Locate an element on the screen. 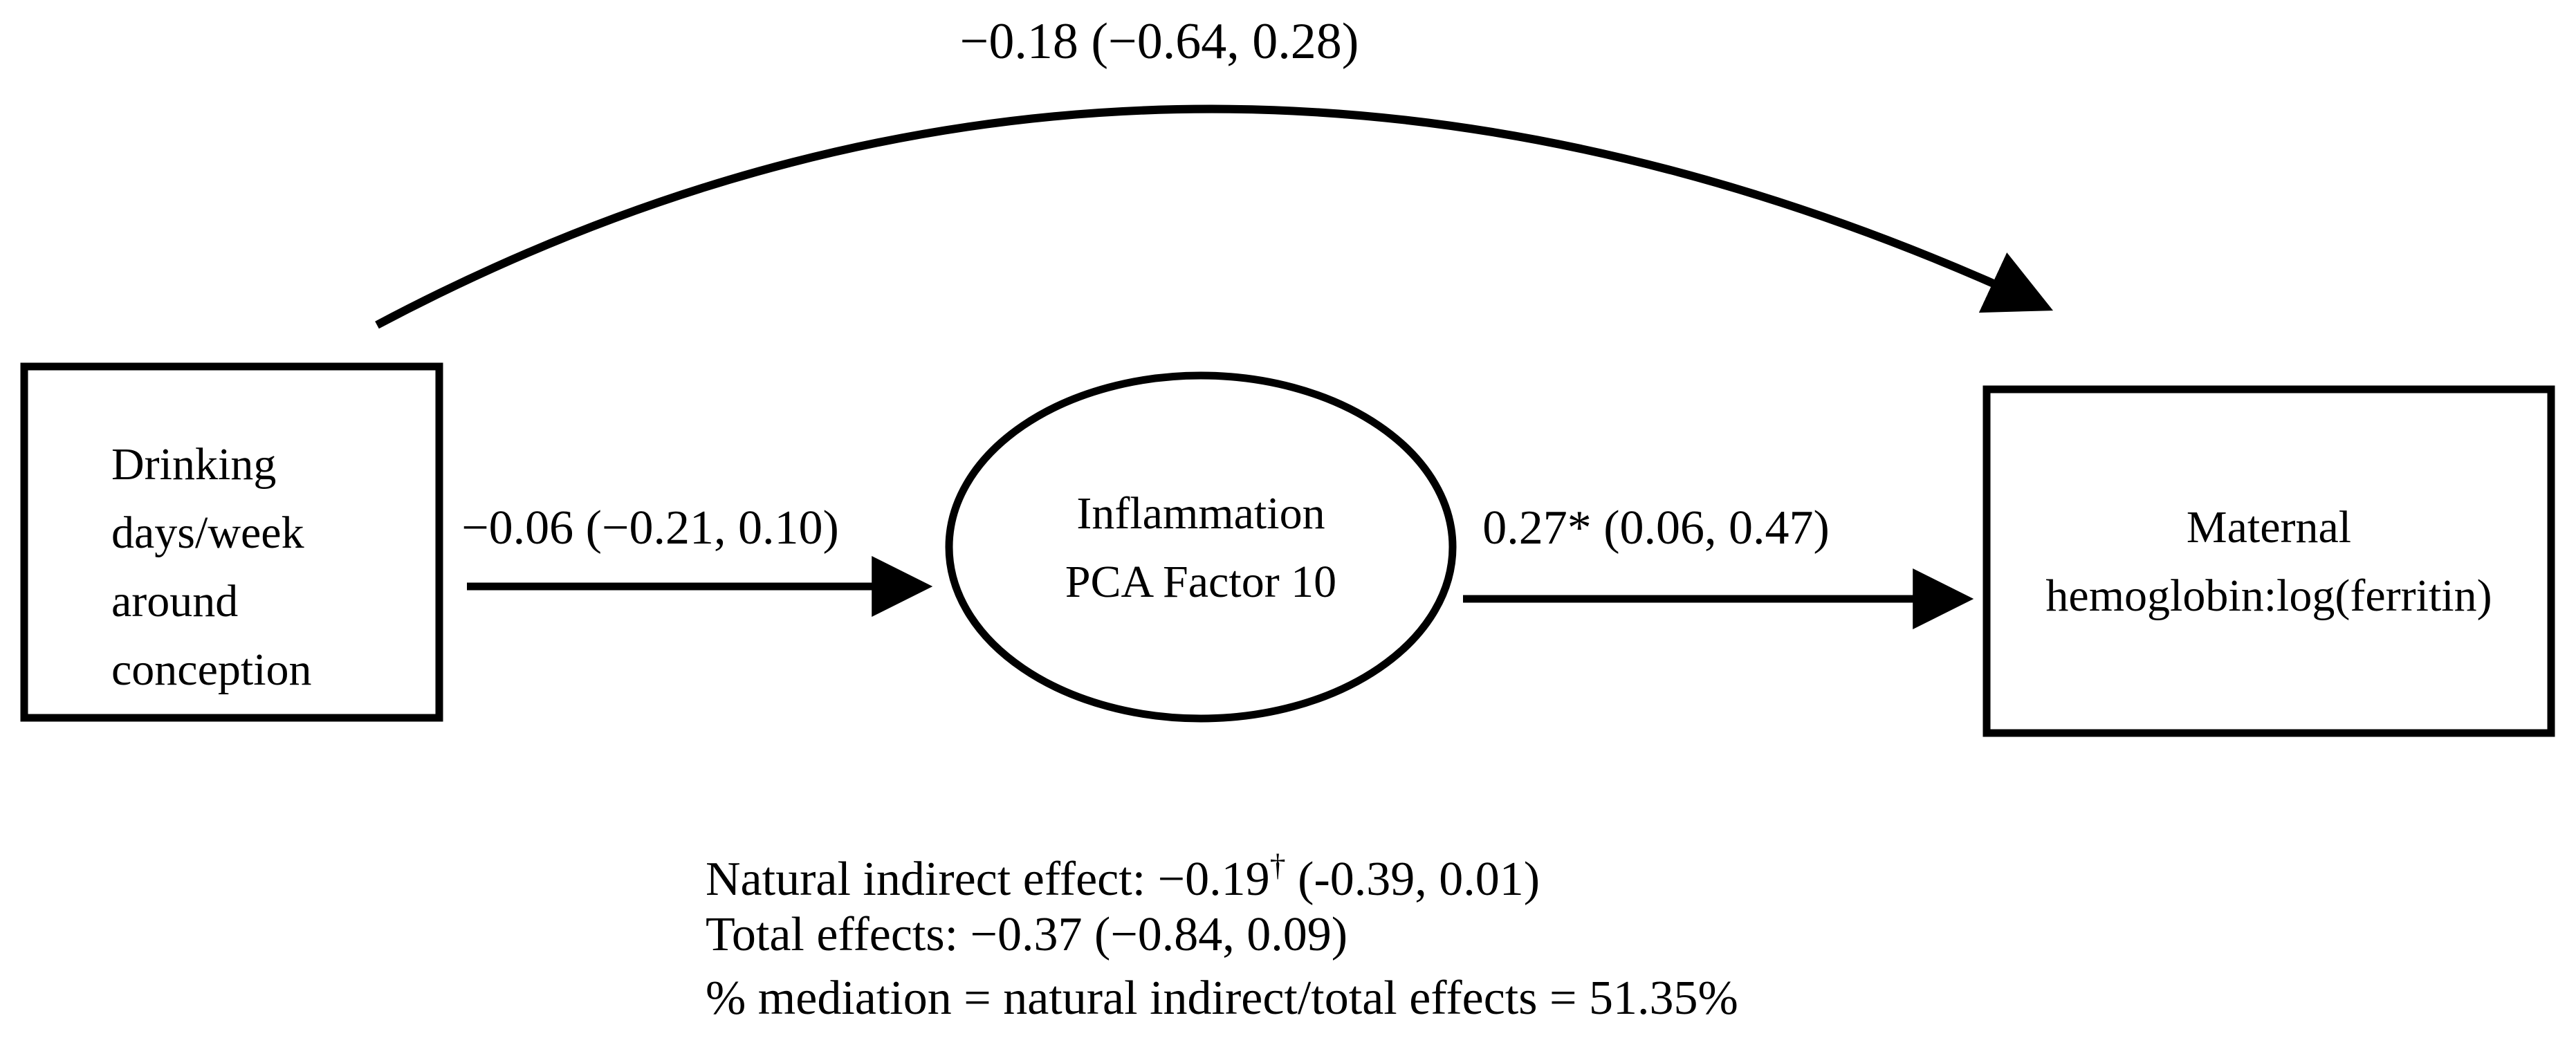 The height and width of the screenshot is (1038, 2576). outcome-label: Maternal hemoglobin:log(ferritin) is located at coordinates (2268, 561).